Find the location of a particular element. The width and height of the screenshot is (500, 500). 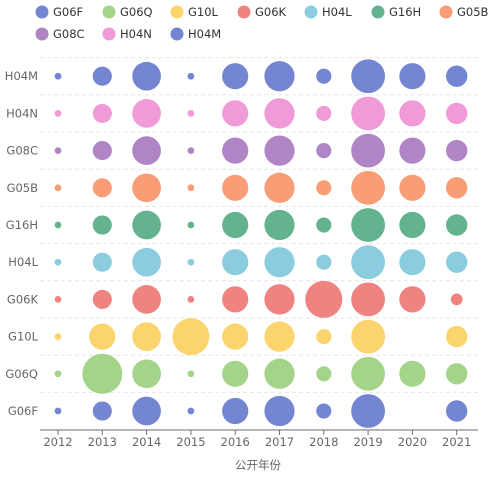

legend-item: G10L is located at coordinates (194, 12).